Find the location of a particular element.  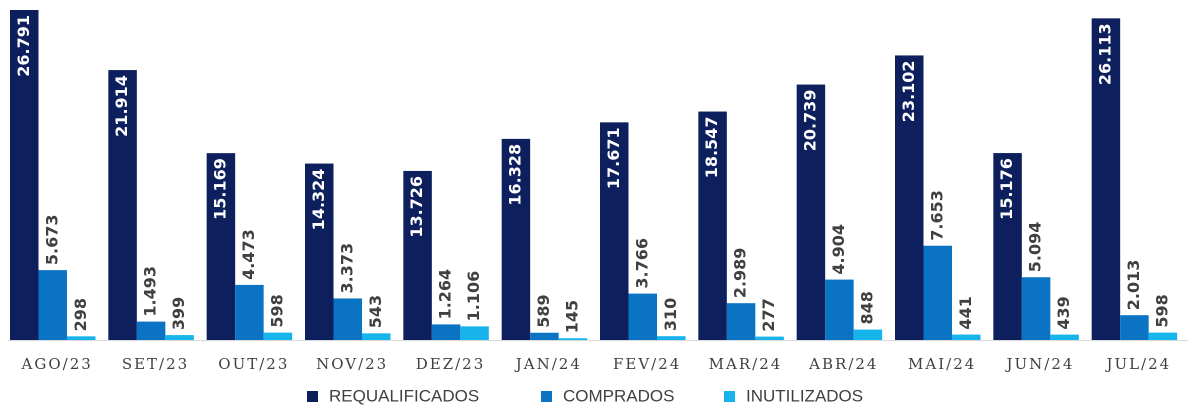

value-label: 21.914 is located at coordinates (121, 106).